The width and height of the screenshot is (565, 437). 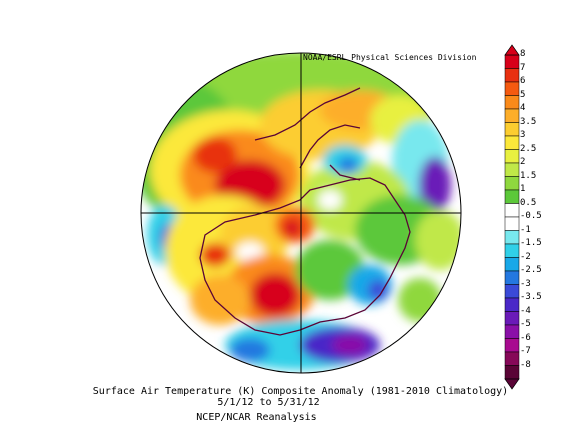 I want to click on colorbar-label: 0.5, so click(x=528, y=202).